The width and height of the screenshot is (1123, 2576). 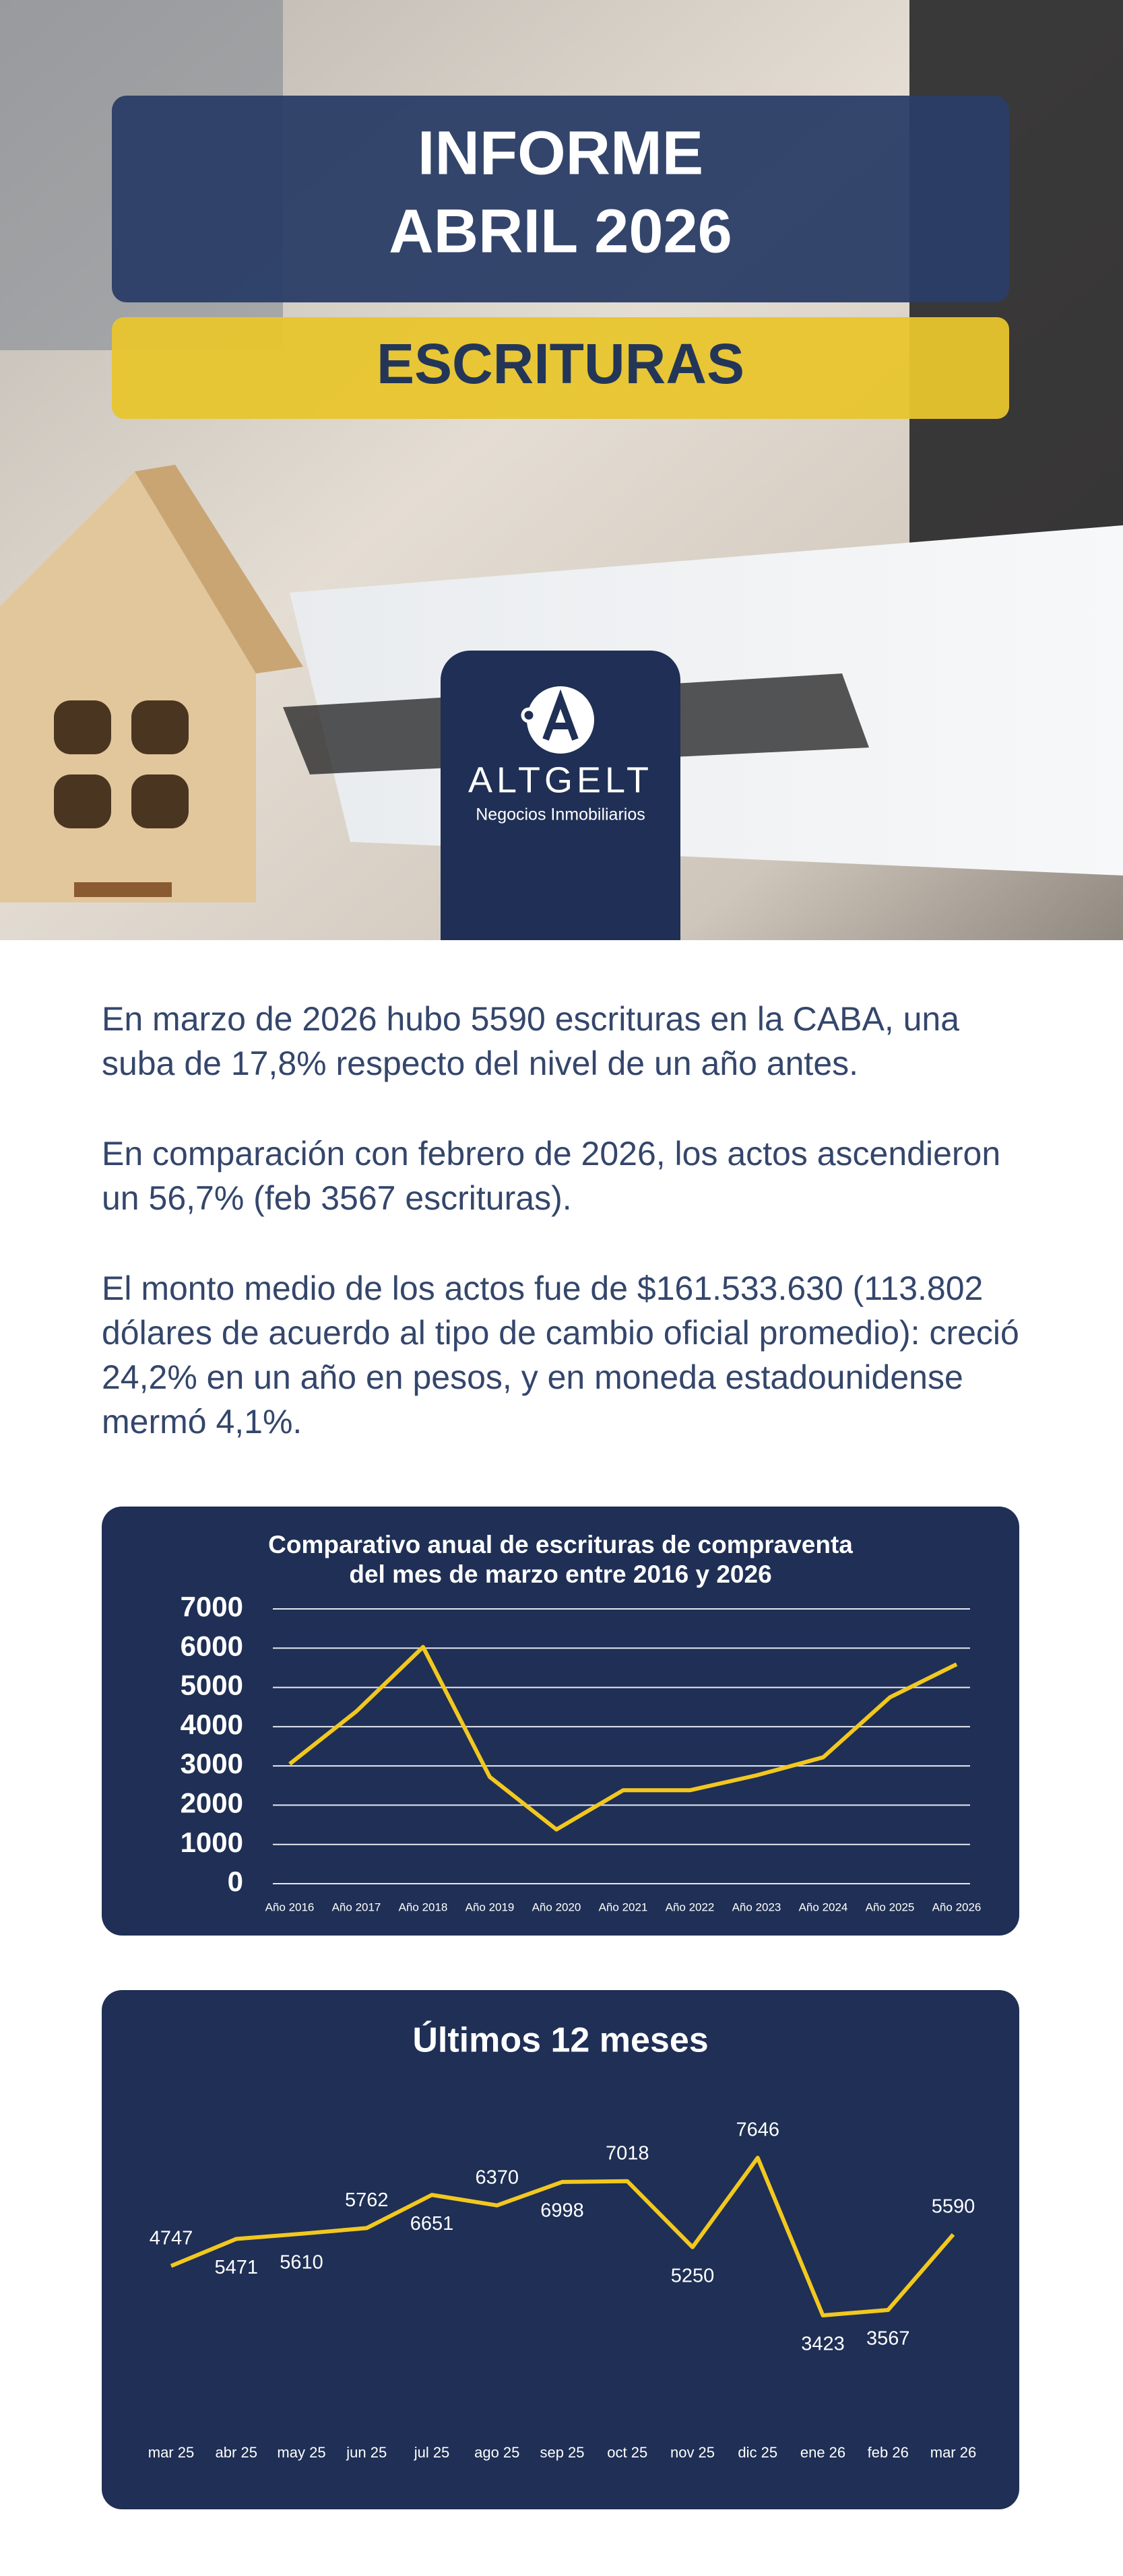 I want to click on x-tick-label: Año 2016, so click(x=290, y=1907).